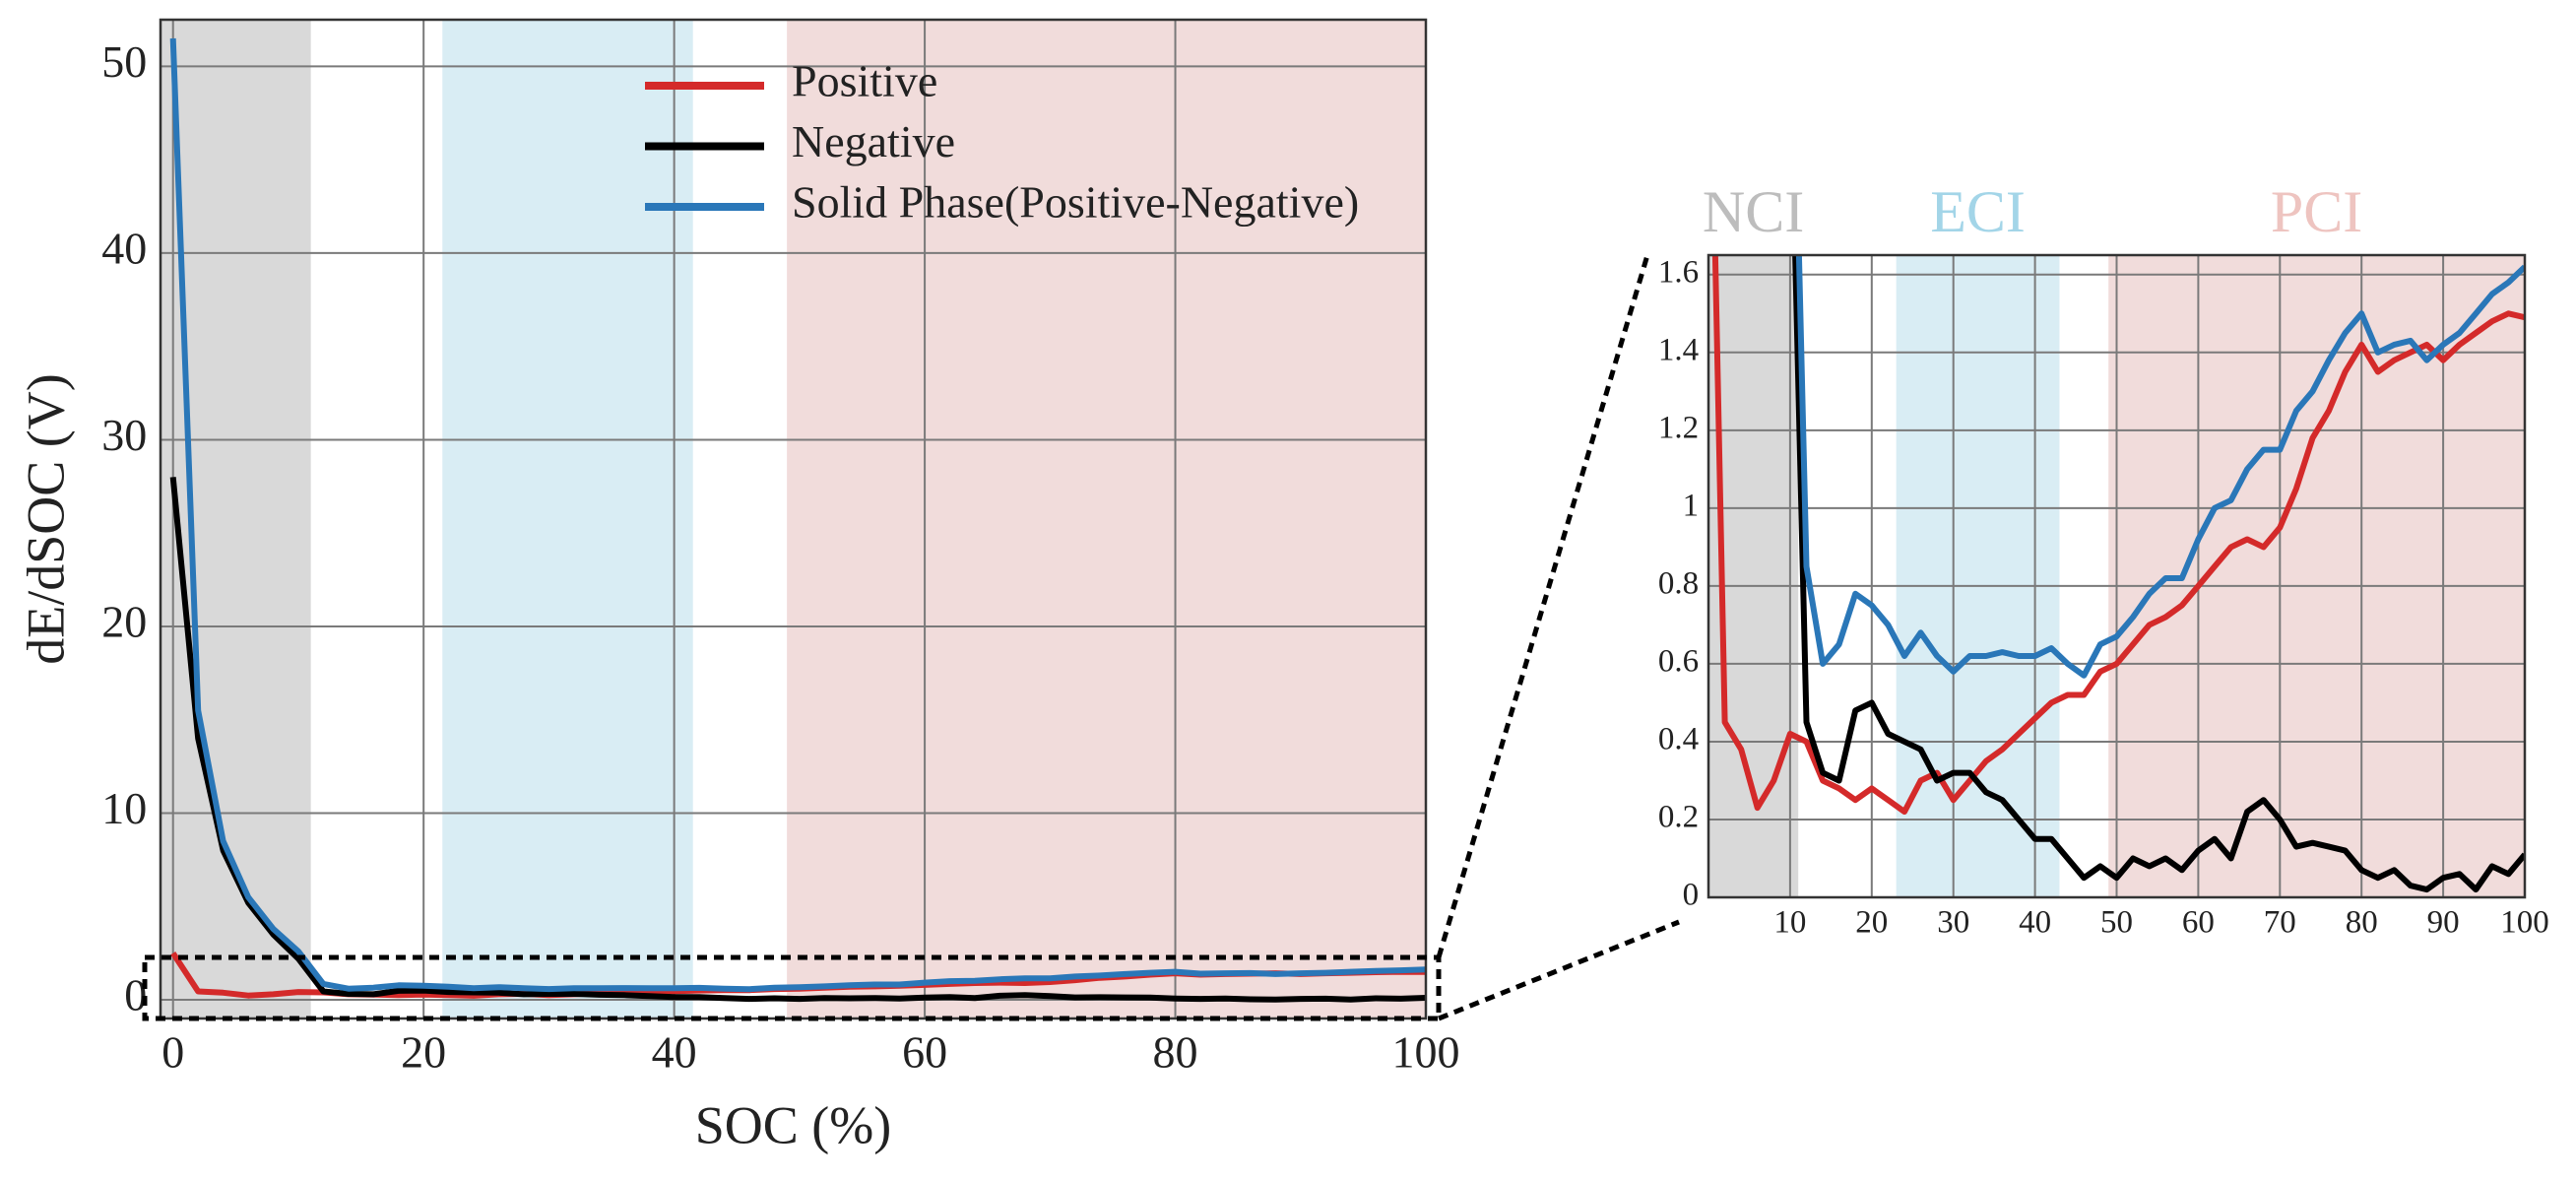 This screenshot has width=2576, height=1182. Describe the element at coordinates (2116, 923) in the screenshot. I see `x-tick-label: 50` at that location.